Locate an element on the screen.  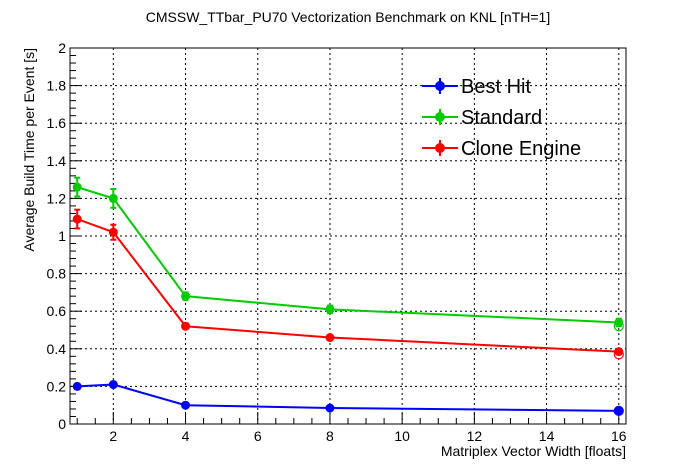
y-tick-label: 0.8 is located at coordinates (57, 274).